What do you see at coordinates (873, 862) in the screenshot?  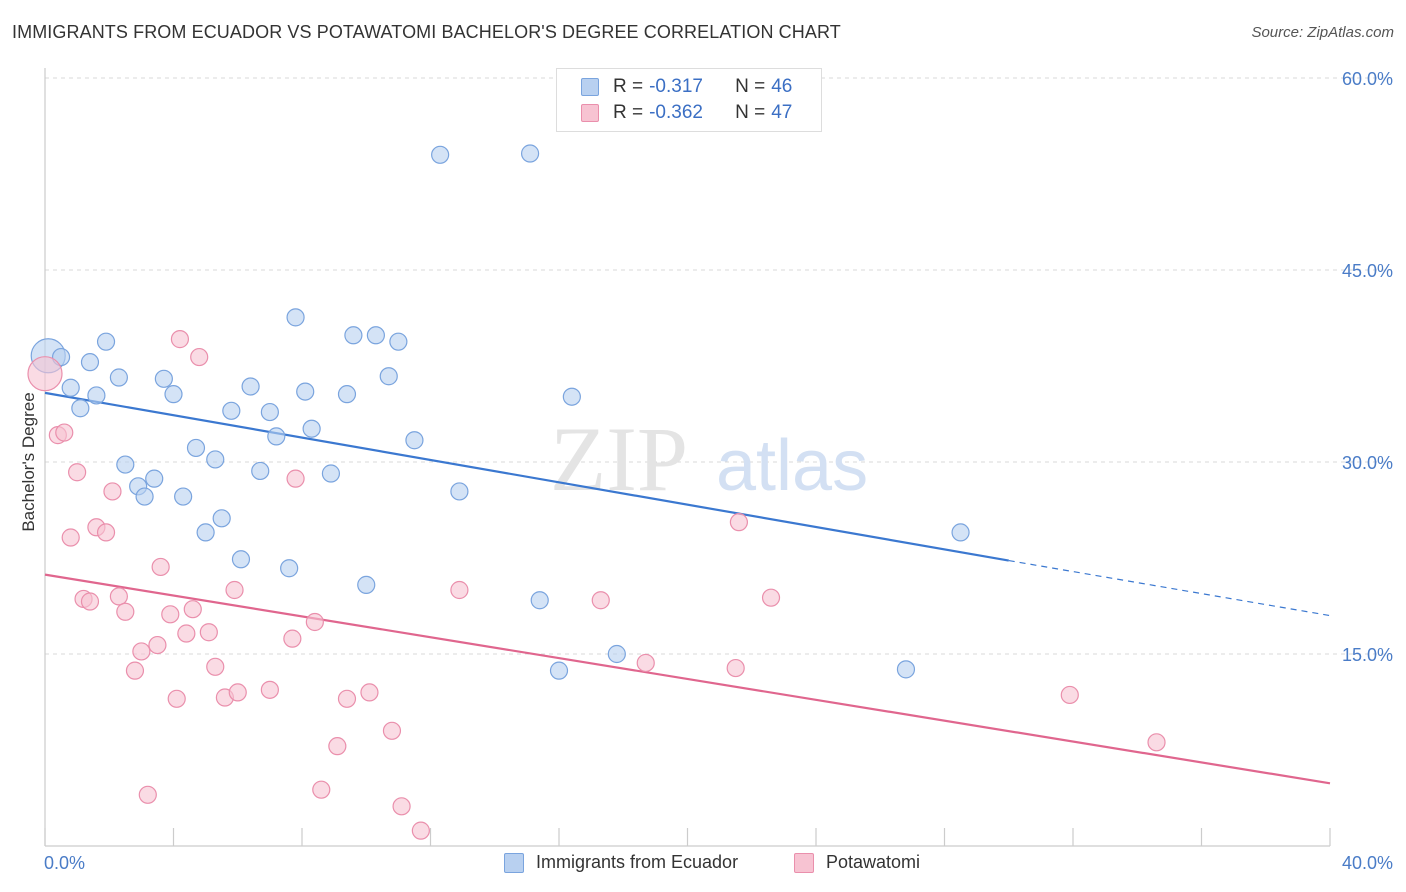 I see `series-legend-label: Potawatomi` at bounding box center [873, 862].